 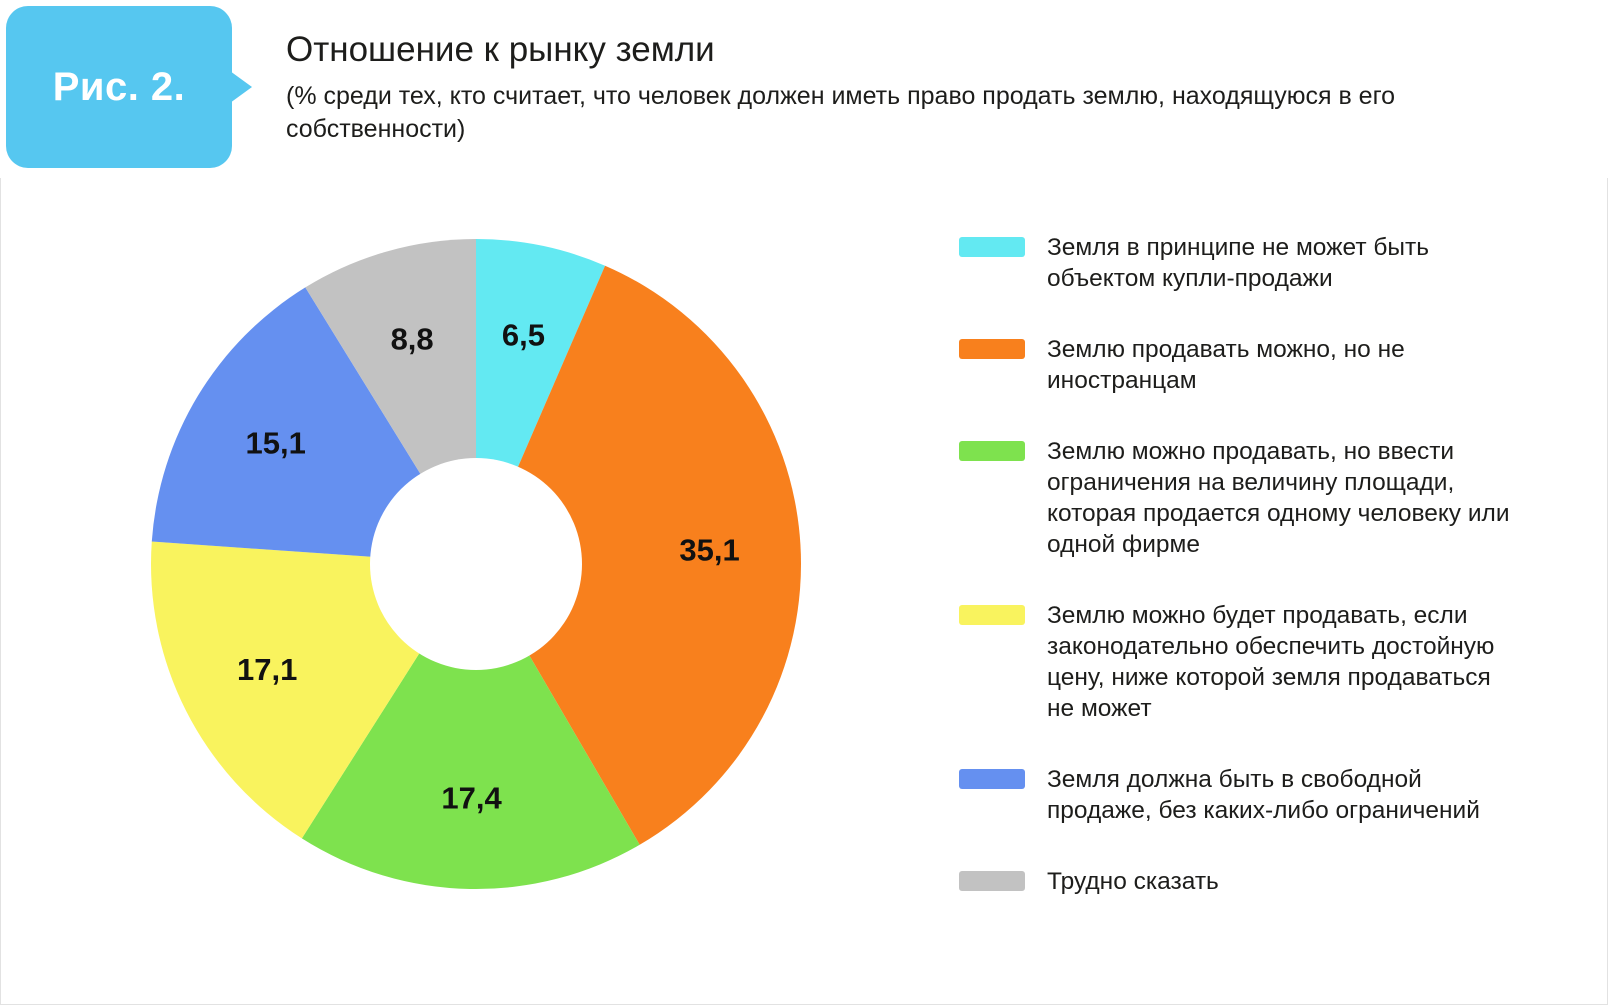 I want to click on legend-label: Землю продавать можно, но не иностранцам, so click(x=1226, y=365).